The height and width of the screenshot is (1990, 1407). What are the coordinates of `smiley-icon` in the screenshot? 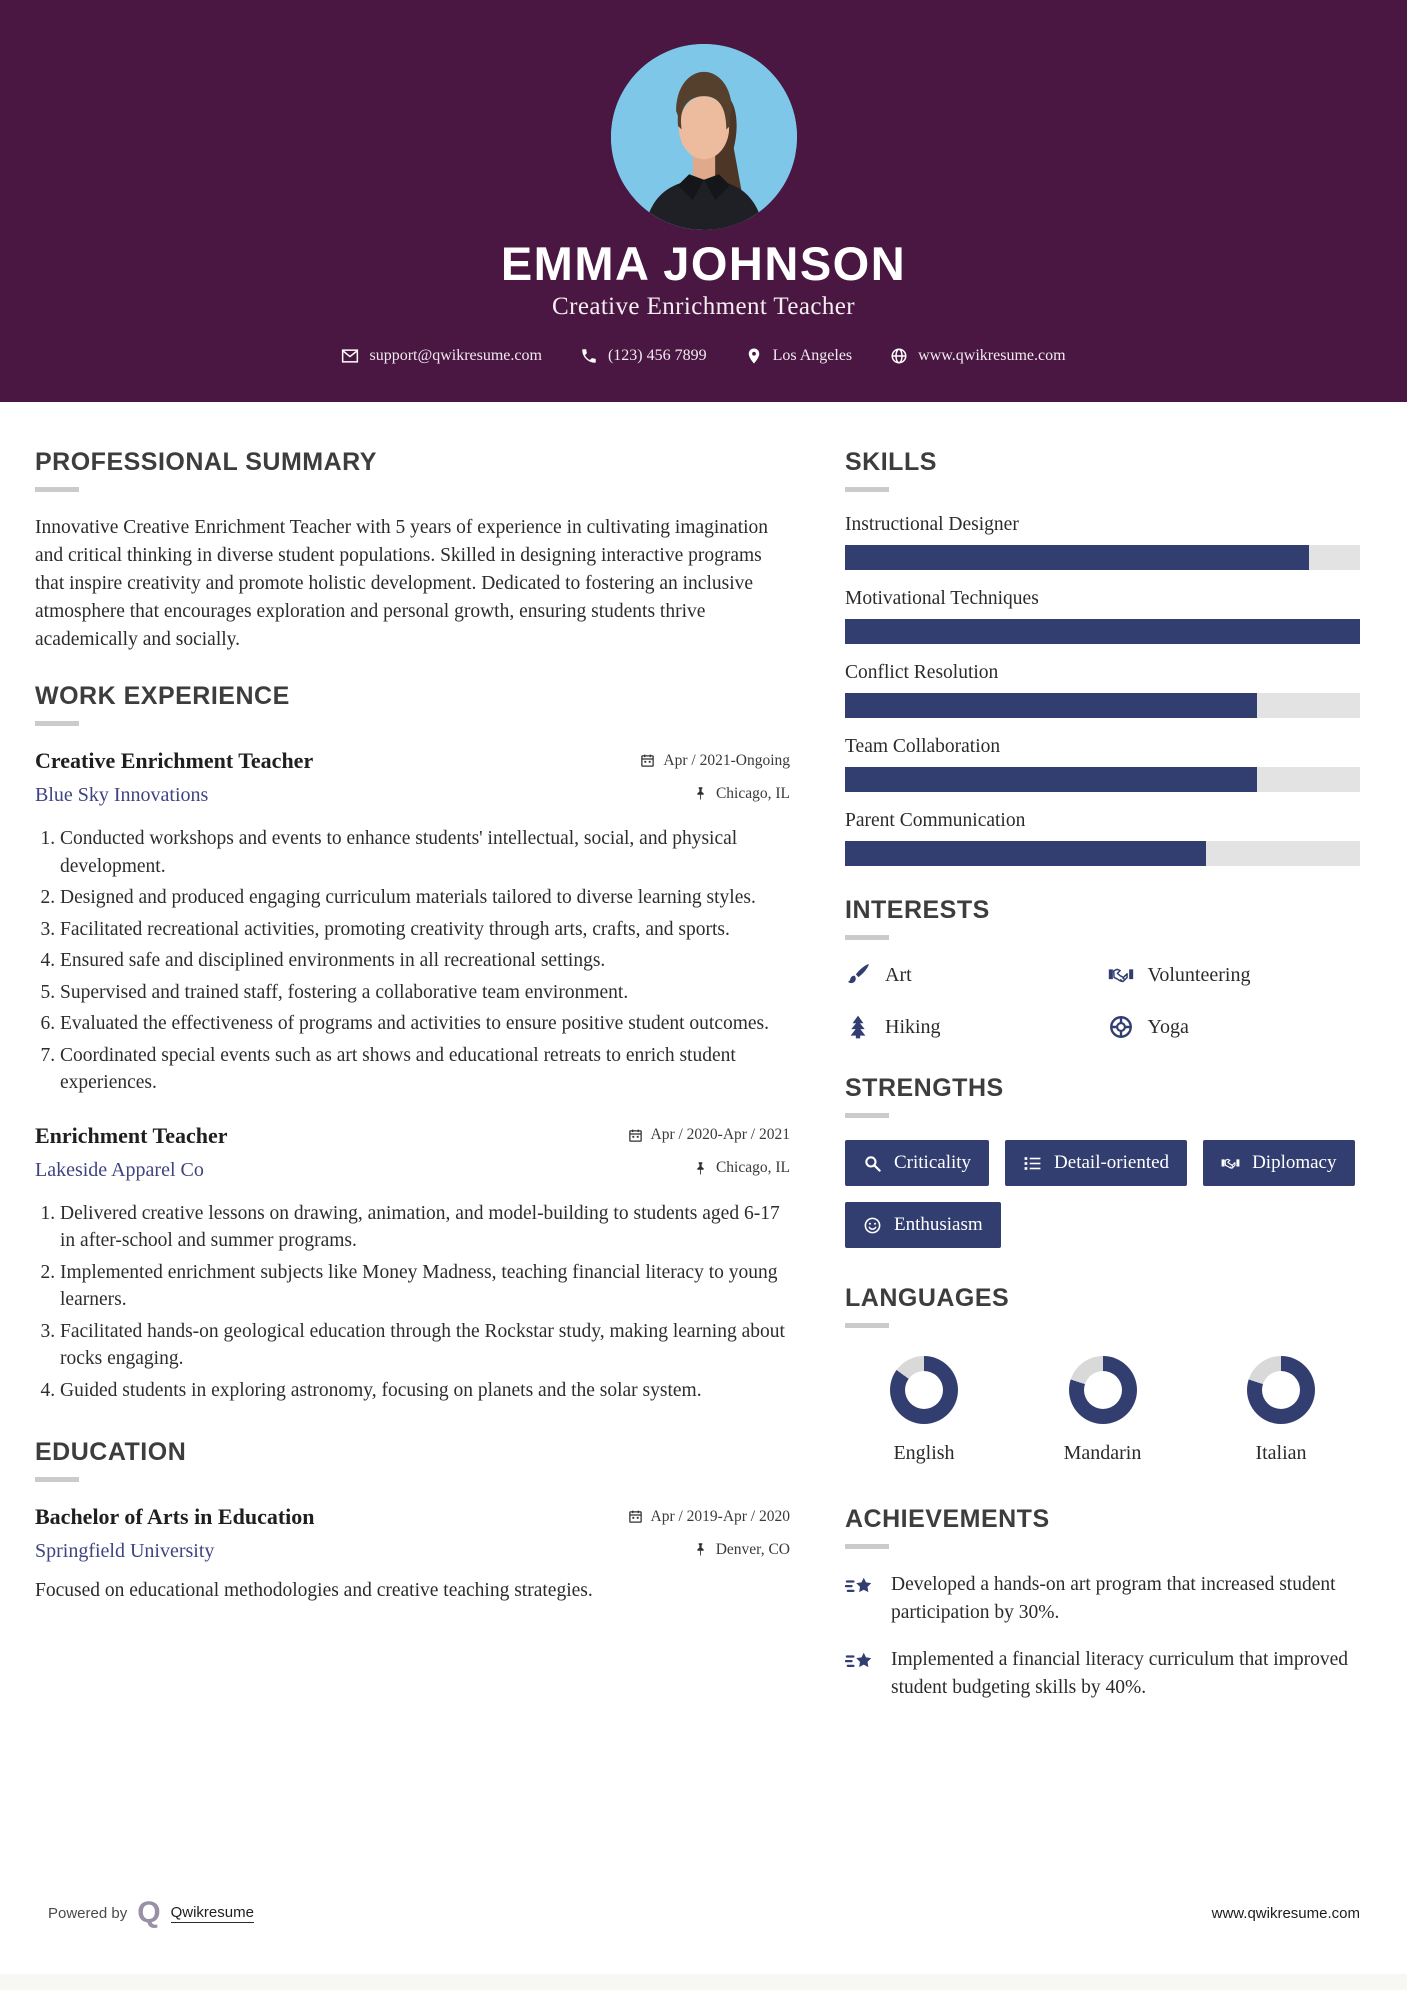 It's located at (872, 1225).